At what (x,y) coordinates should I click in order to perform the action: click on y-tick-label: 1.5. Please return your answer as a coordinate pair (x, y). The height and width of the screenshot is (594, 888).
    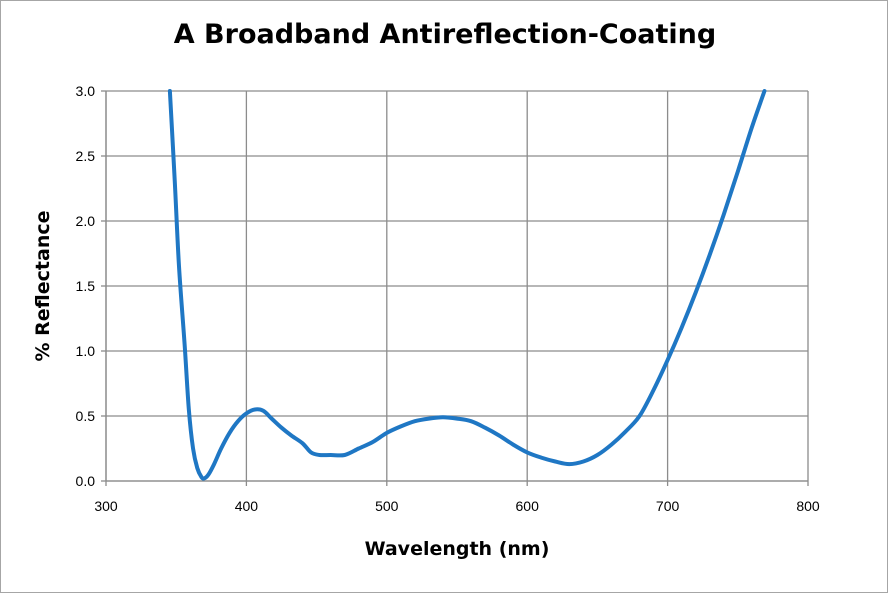
    Looking at the image, I should click on (86, 286).